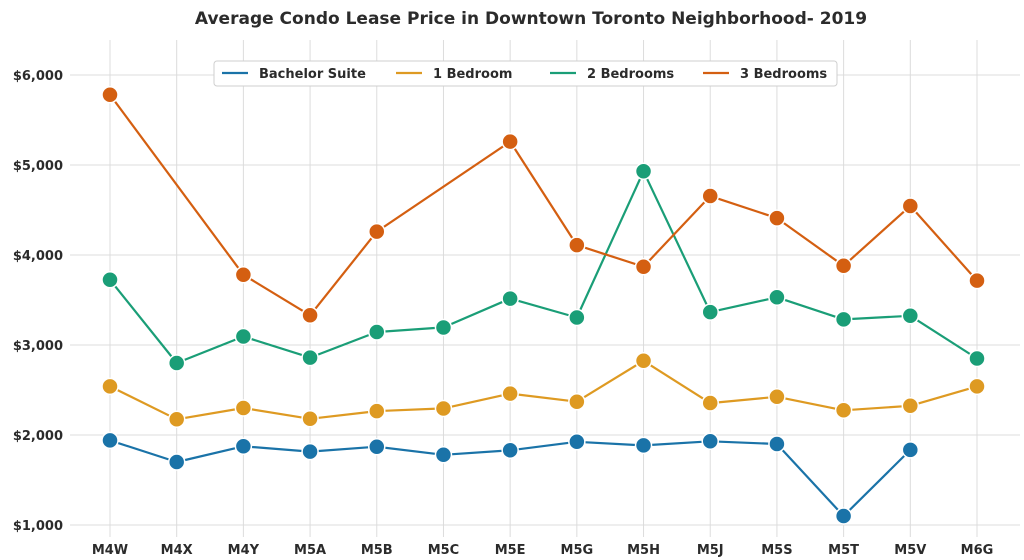  I want to click on x-tick-label: M4X, so click(177, 550).